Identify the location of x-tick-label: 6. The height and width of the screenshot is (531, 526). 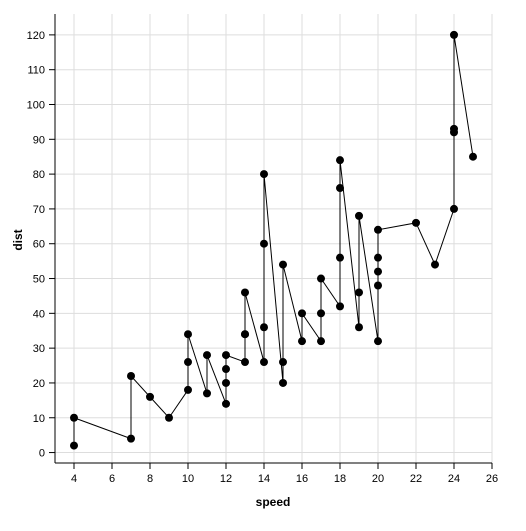
(112, 479).